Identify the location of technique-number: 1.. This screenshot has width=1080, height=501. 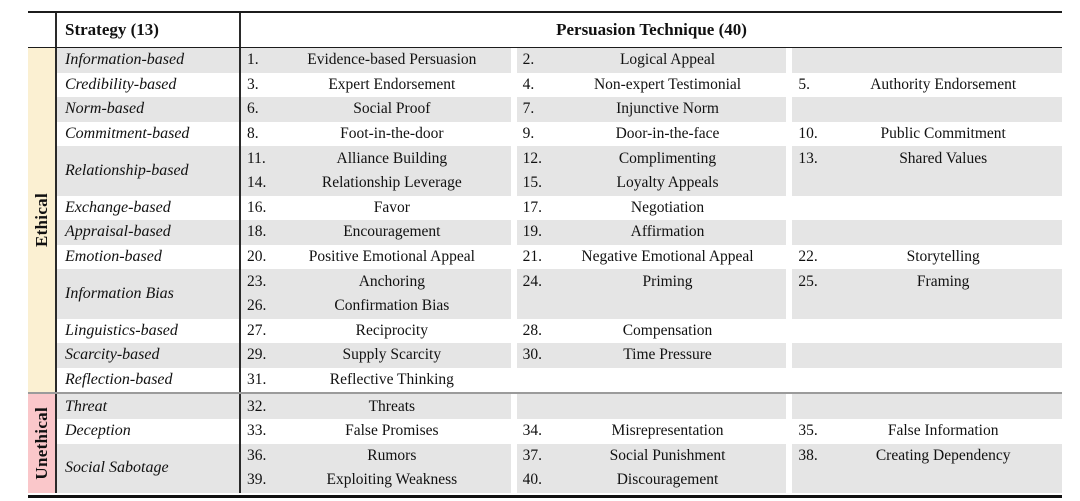
(253, 60).